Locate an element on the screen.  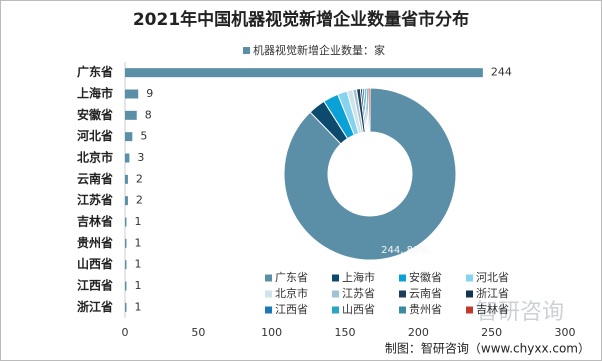
x-tick-label: 100 is located at coordinates (271, 332).